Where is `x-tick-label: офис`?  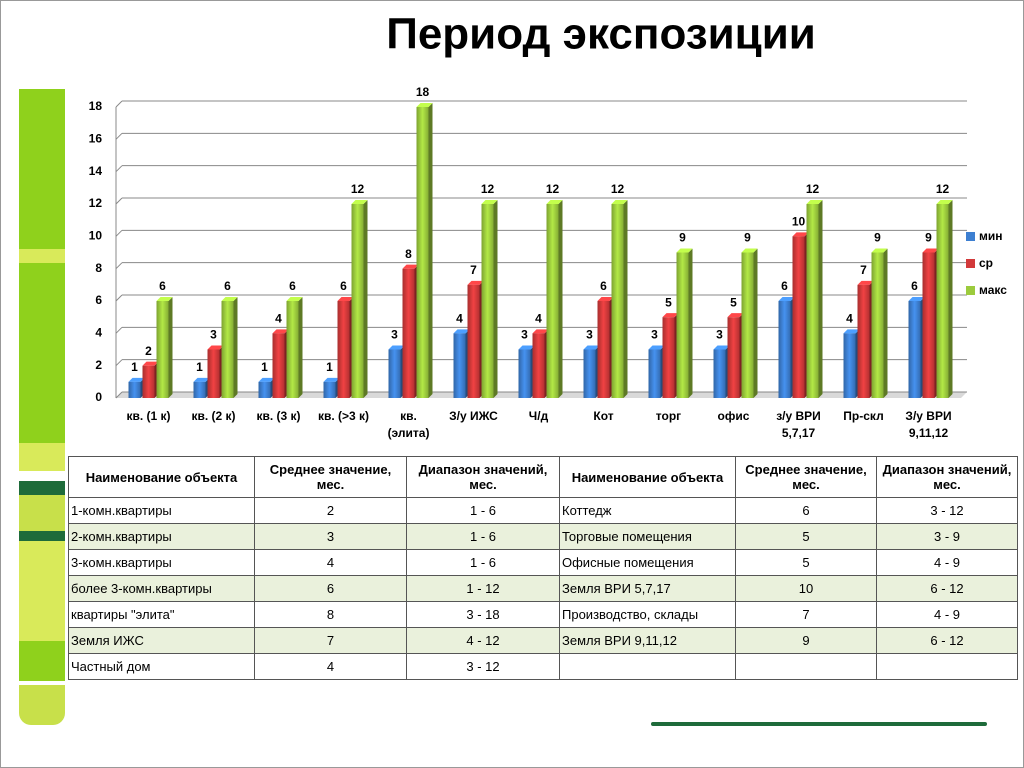
x-tick-label: офис is located at coordinates (733, 416).